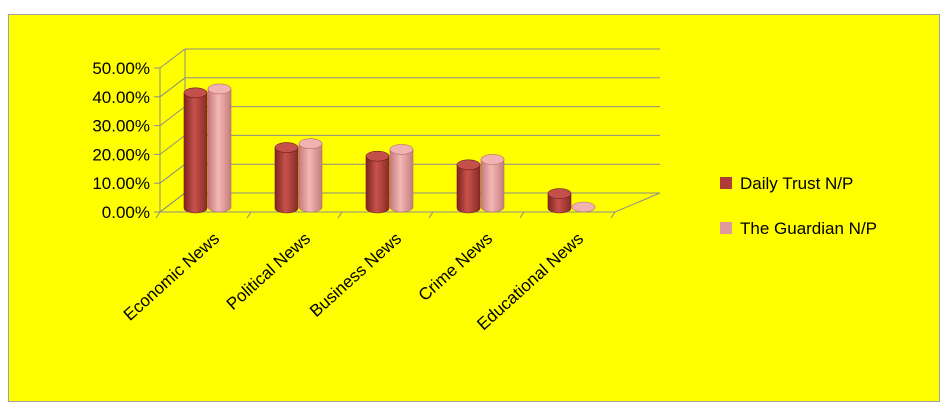  What do you see at coordinates (121, 140) in the screenshot?
I see `tick-layer: 0.00% 10.00% 20.00% 30.00% 40.00% 50.00%` at bounding box center [121, 140].